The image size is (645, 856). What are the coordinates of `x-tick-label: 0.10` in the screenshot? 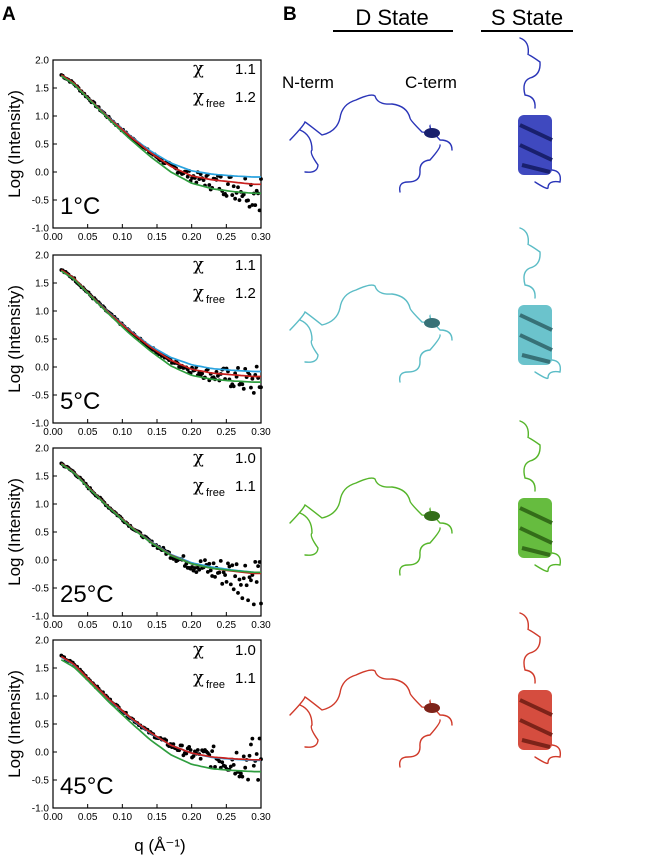 It's located at (123, 817).